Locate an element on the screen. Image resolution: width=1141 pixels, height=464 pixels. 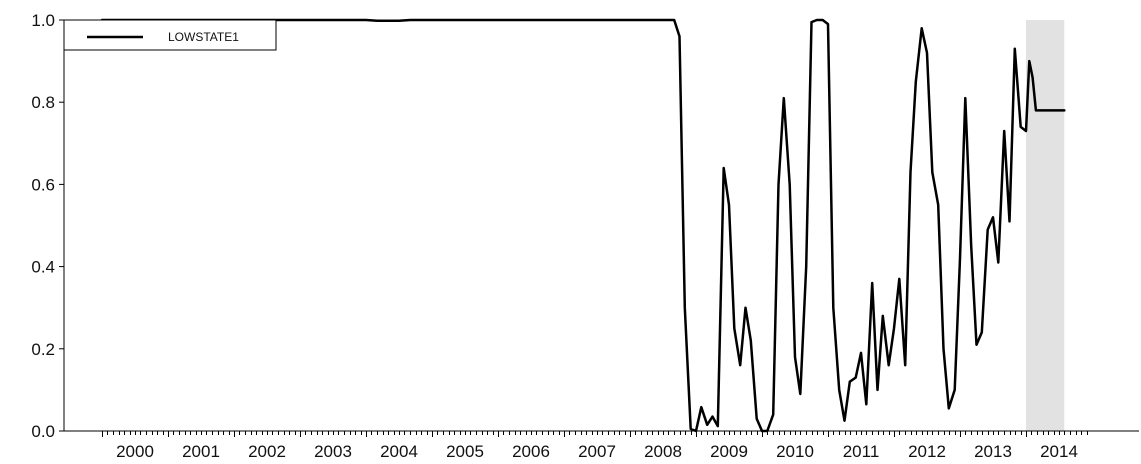
x-tick-label: 2013 is located at coordinates (993, 451).